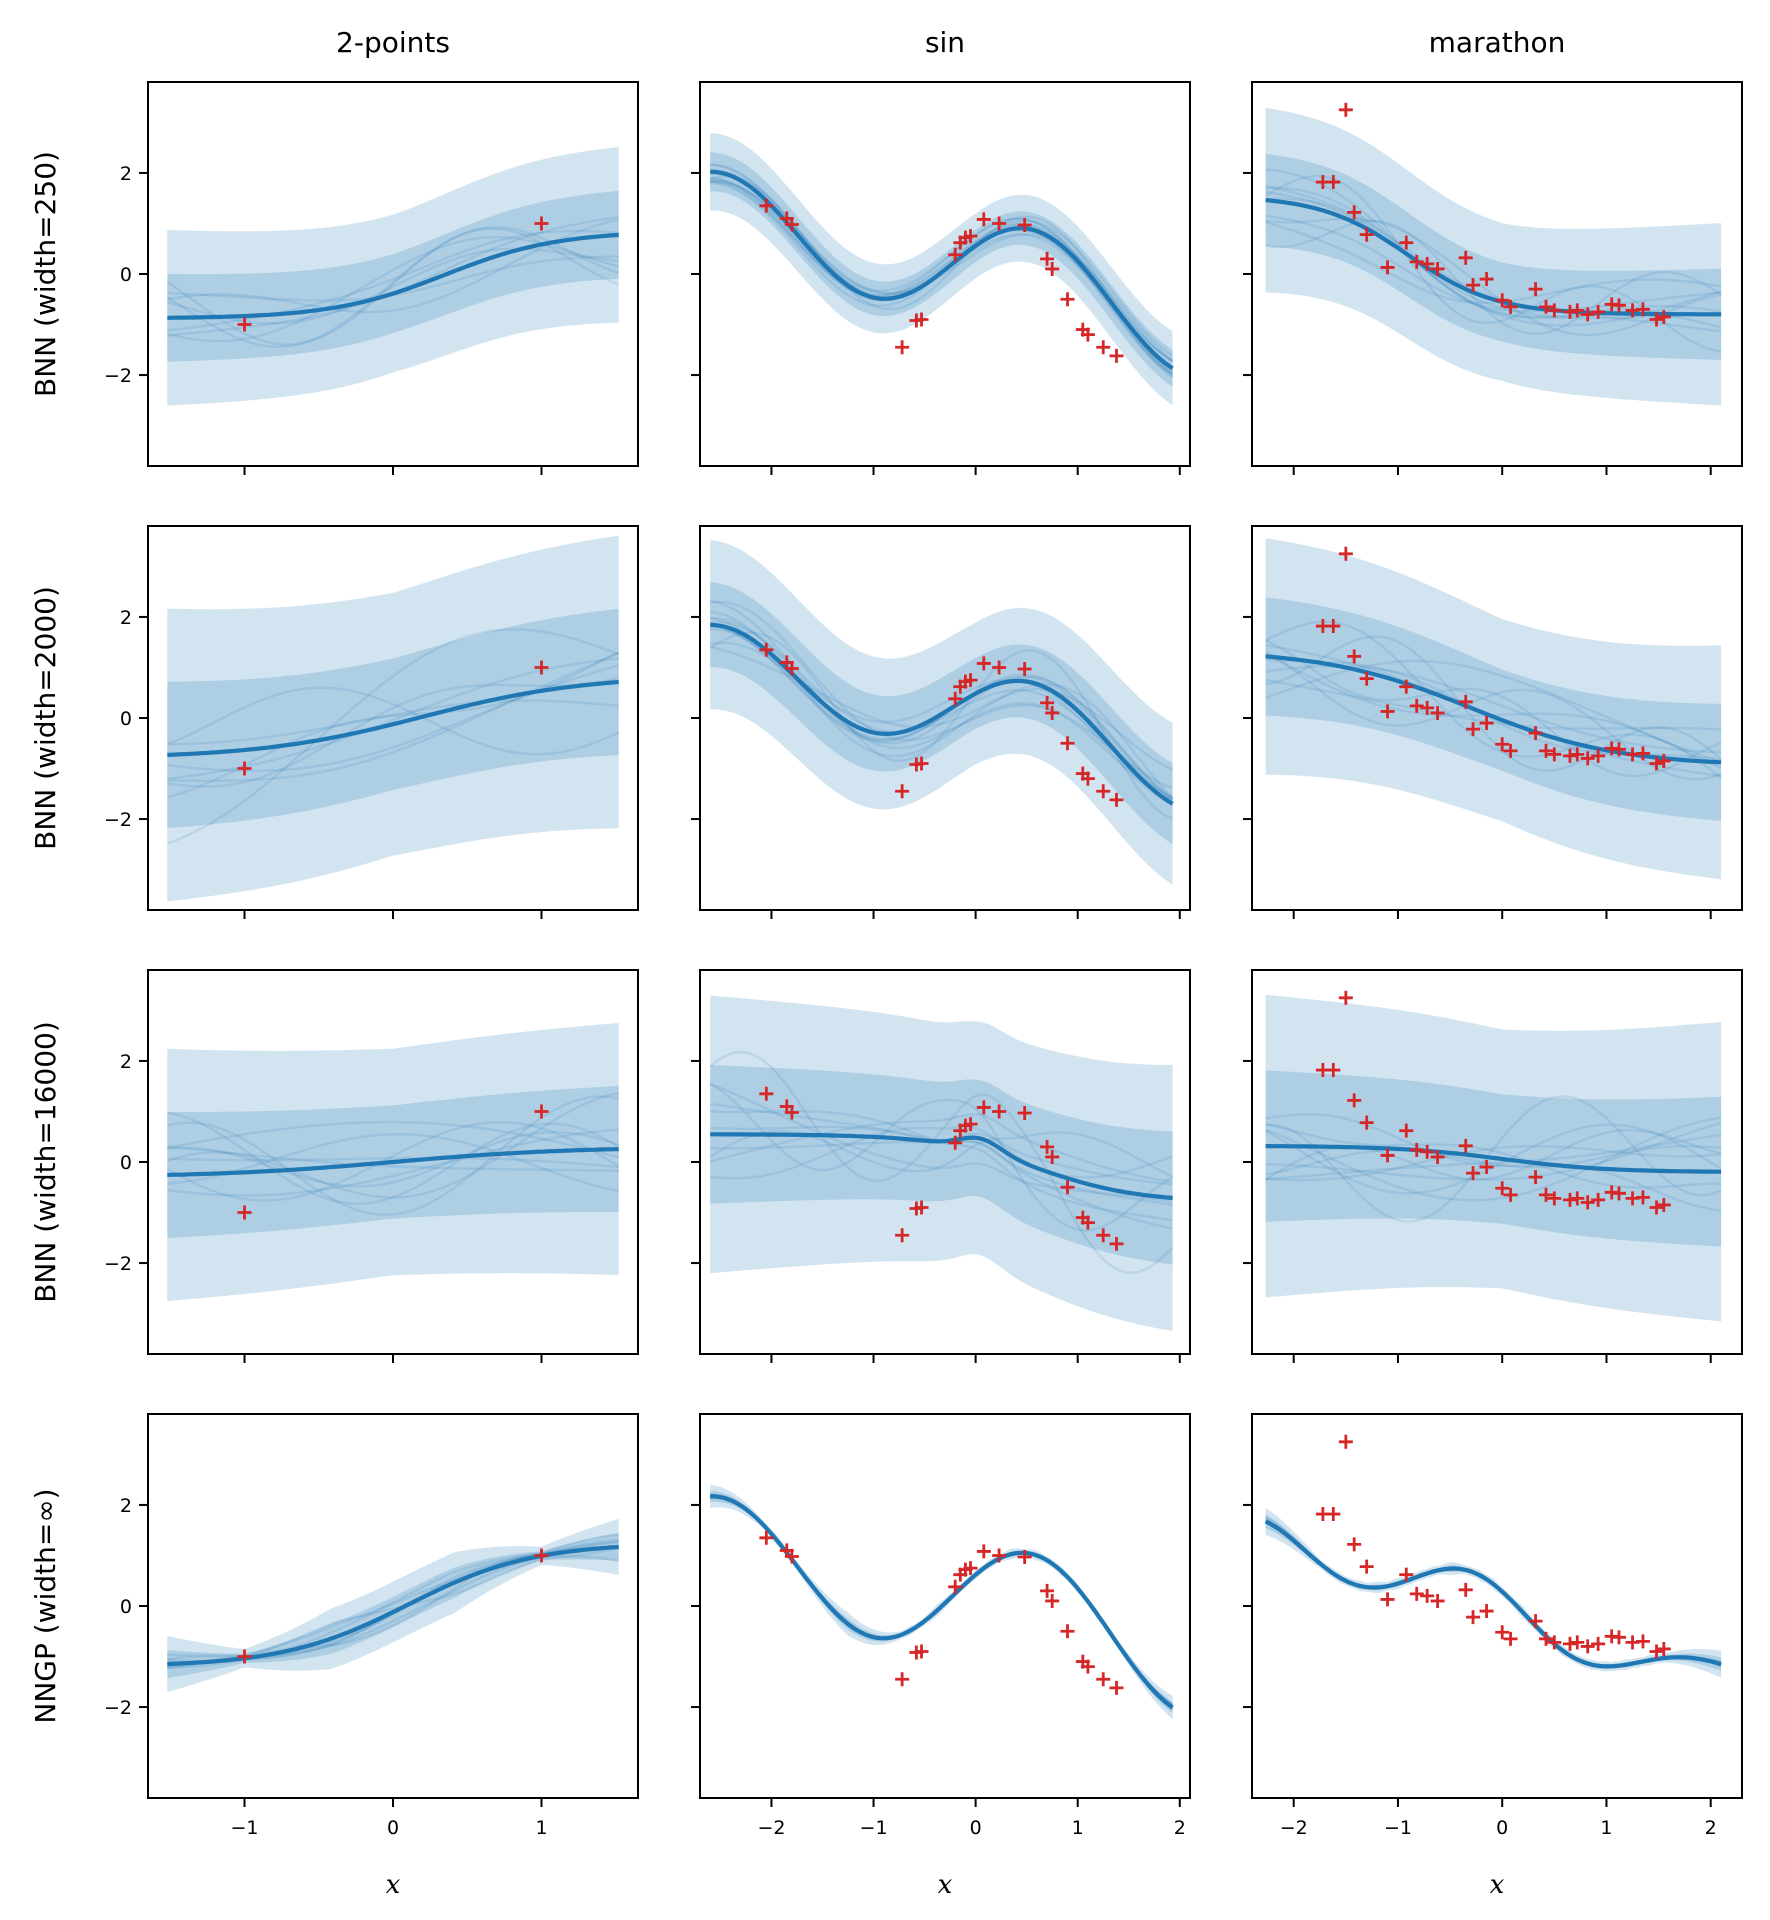 Image resolution: width=1770 pixels, height=1920 pixels. I want to click on column-title-sin: sin, so click(945, 42).